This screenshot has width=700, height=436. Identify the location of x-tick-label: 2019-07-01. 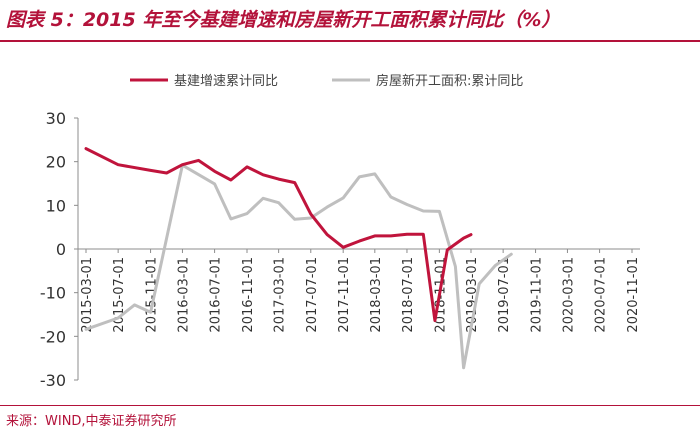
(504, 295).